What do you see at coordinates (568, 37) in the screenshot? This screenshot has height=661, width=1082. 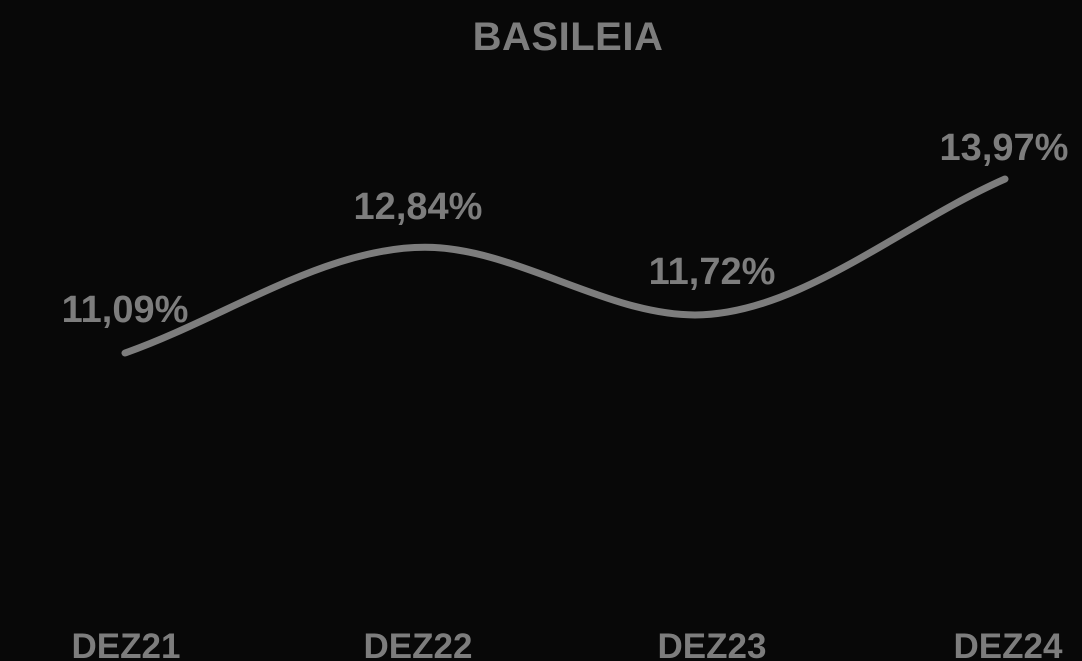 I see `chart-title: BASILEIA` at bounding box center [568, 37].